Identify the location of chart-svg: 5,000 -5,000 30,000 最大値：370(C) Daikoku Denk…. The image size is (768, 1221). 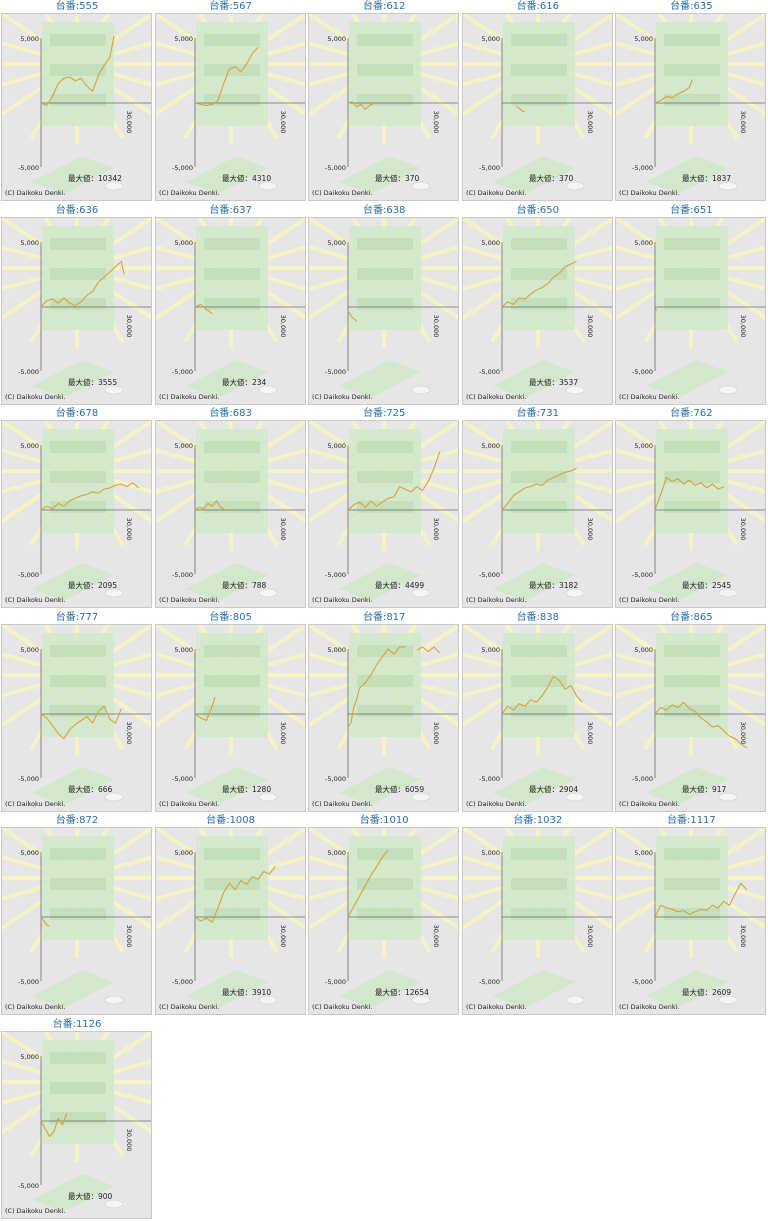
(384, 105).